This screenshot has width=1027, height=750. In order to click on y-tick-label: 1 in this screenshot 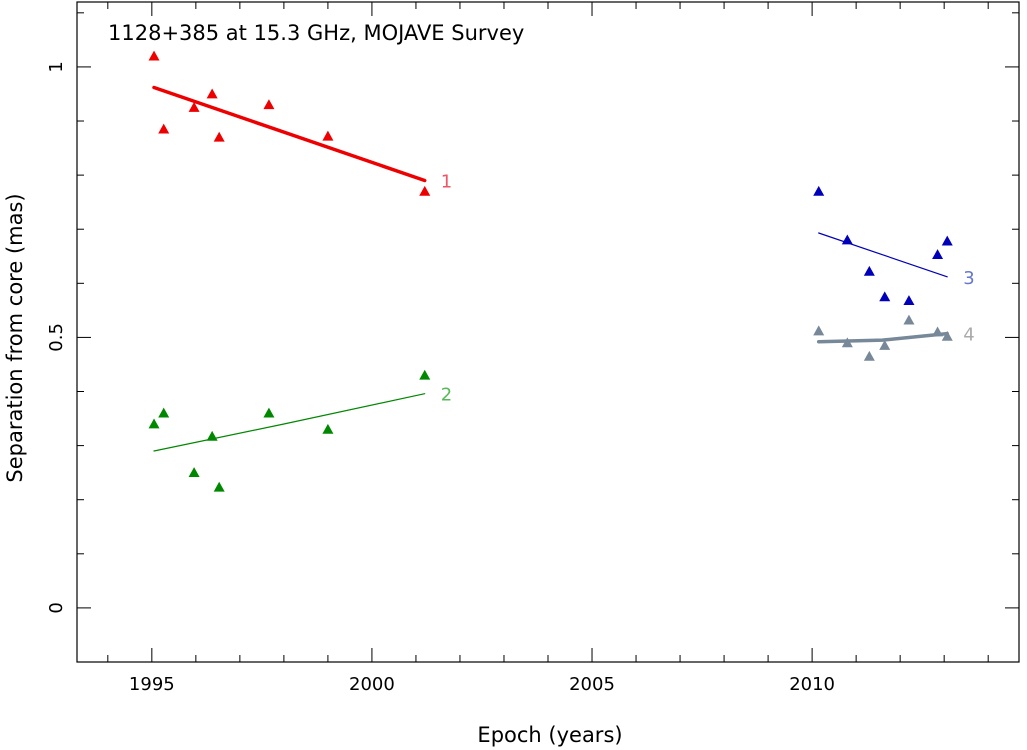, I will do `click(56, 66)`.